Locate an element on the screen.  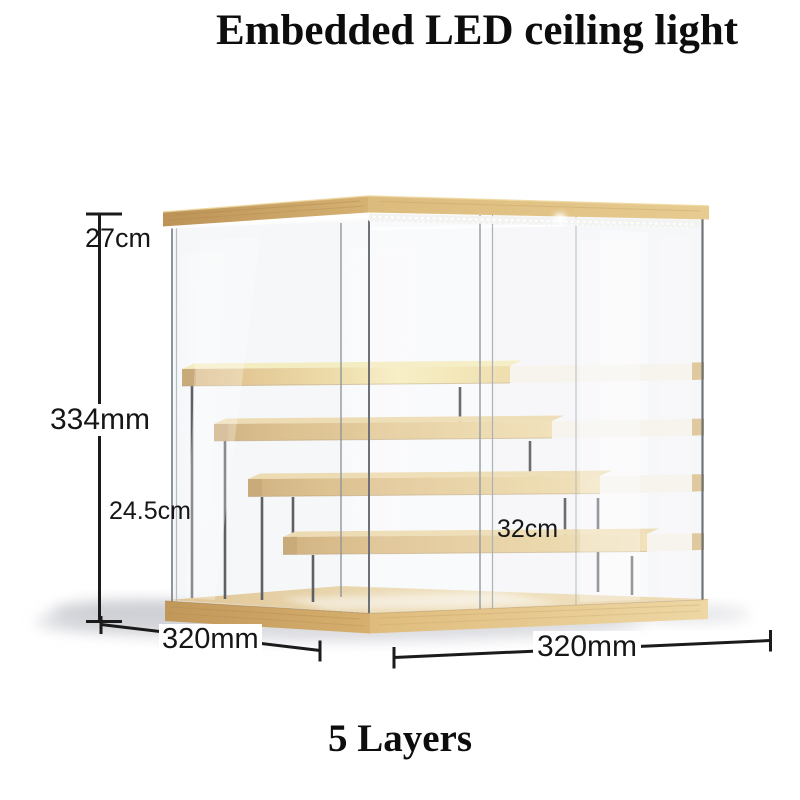
dim-label-lower-height: 24.5cm is located at coordinates (150, 511).